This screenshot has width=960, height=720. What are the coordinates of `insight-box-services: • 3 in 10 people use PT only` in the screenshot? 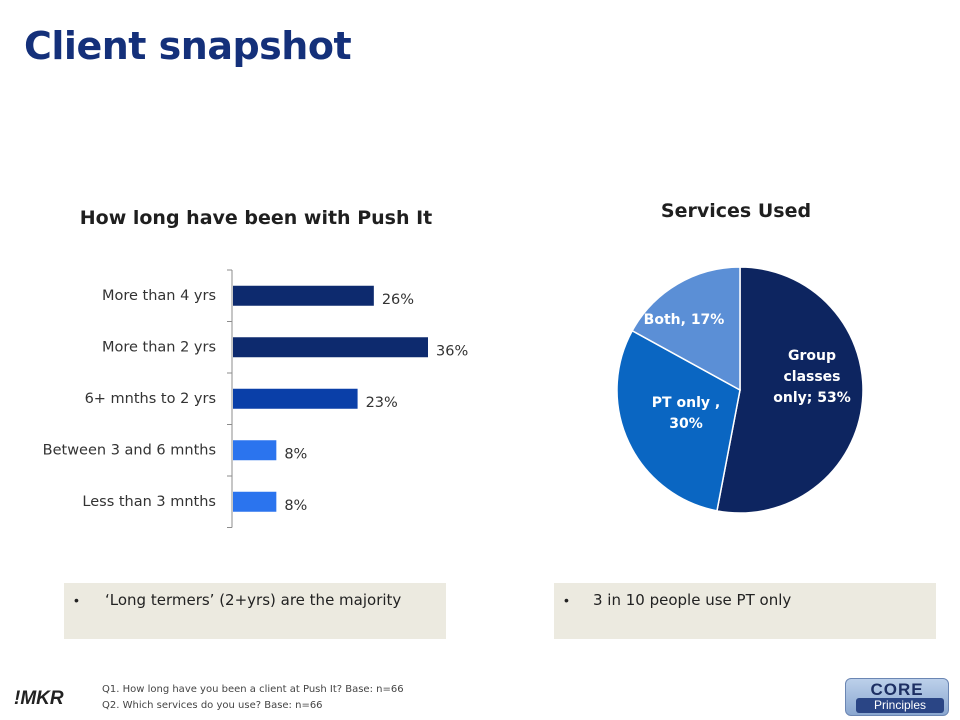 It's located at (745, 611).